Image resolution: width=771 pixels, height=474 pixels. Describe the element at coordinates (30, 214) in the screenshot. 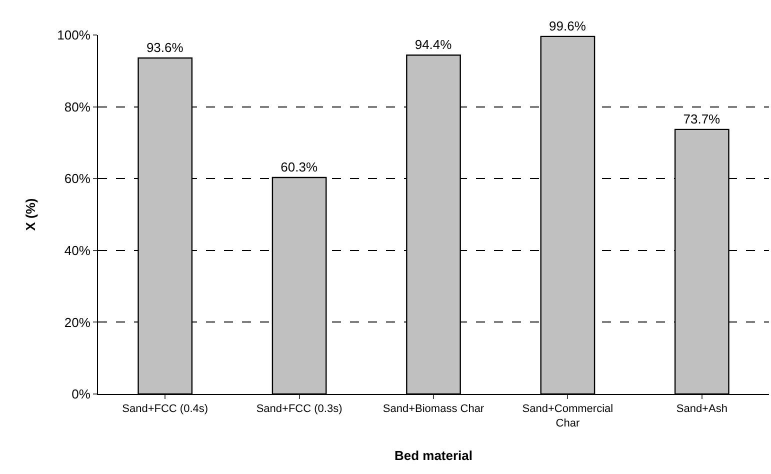

I see `y-axis-title: X (%)` at that location.